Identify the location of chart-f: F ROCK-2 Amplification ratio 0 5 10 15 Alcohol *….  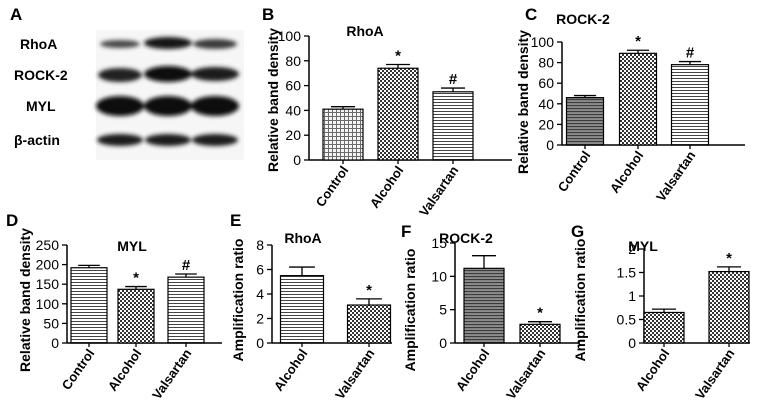
(490, 312).